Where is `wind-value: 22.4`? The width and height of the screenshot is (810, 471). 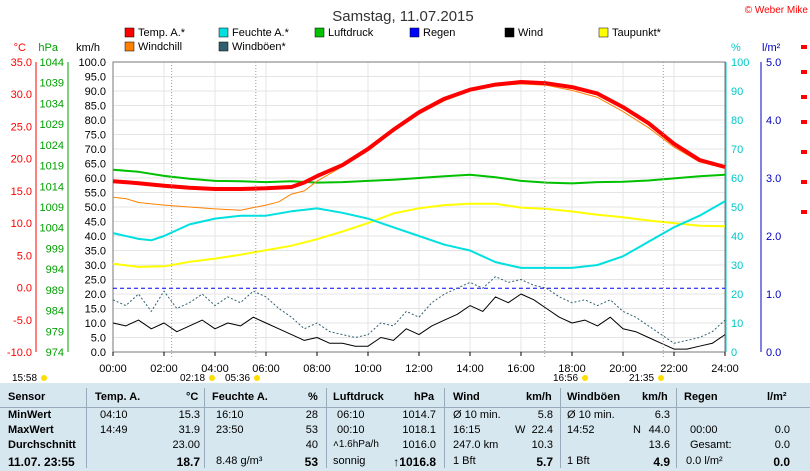
wind-value: 22.4 is located at coordinates (542, 430).